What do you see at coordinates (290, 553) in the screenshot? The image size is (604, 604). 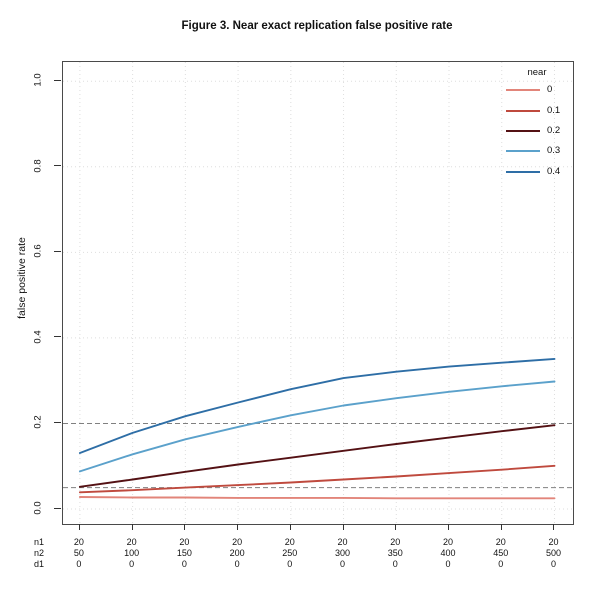 I see `x-axis-value: 250` at bounding box center [290, 553].